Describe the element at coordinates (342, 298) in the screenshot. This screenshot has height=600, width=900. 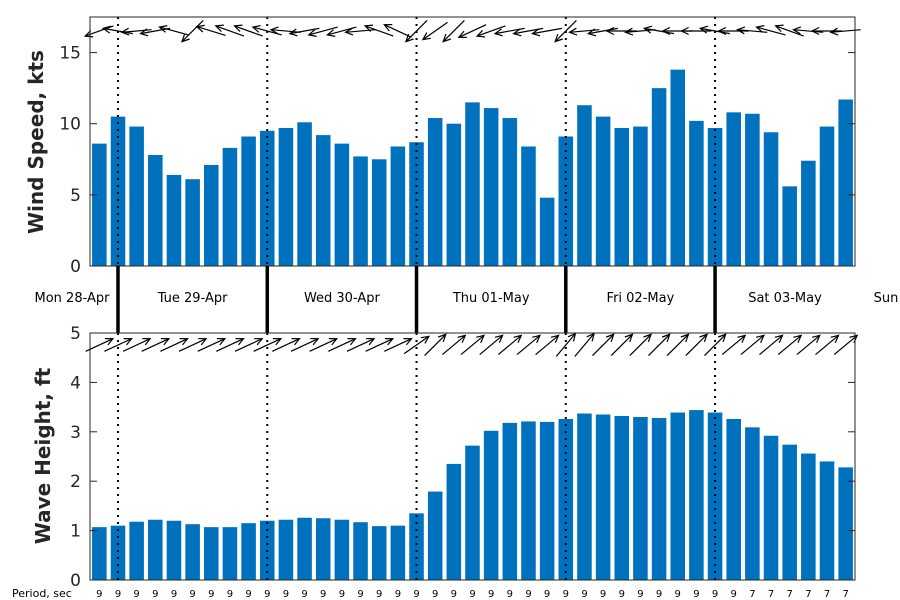
I see `day-label: Wed 30-Apr` at that location.